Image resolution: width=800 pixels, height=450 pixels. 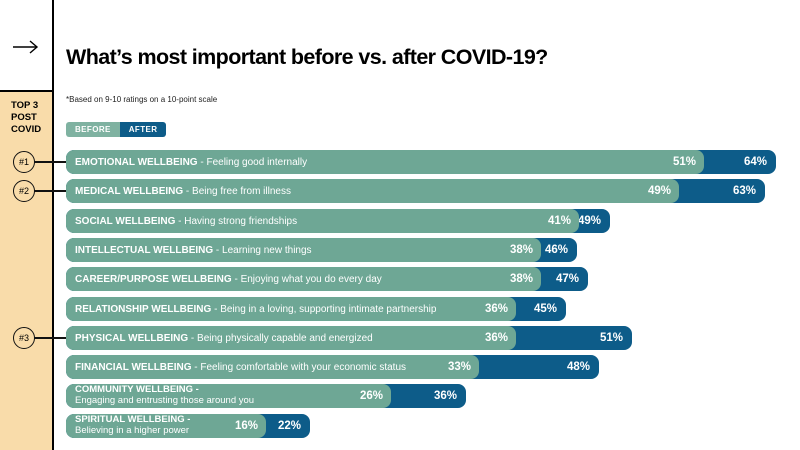 I want to click on rank-badge: #3, so click(x=24, y=338).